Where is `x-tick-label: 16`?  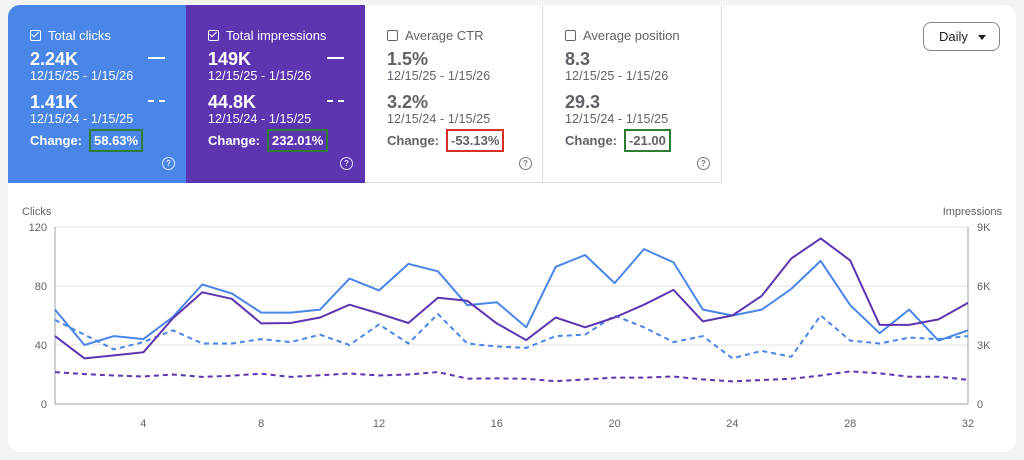
x-tick-label: 16 is located at coordinates (497, 424).